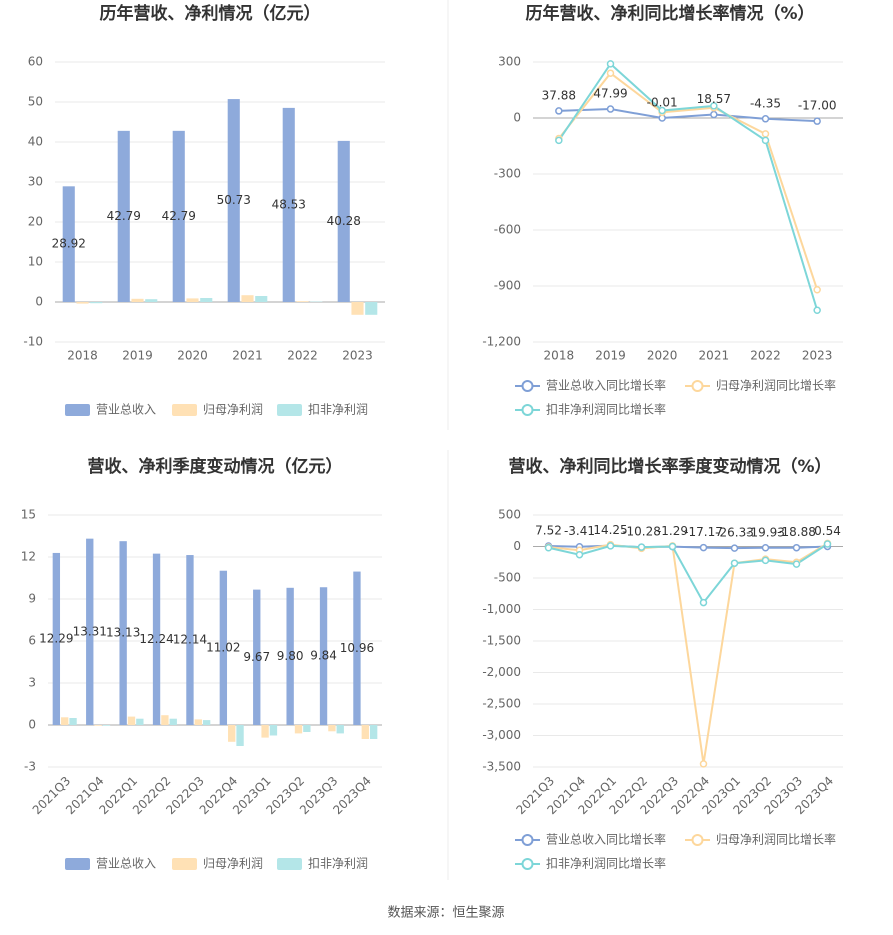 The height and width of the screenshot is (935, 893). I want to click on data-label: -1.29, so click(672, 531).